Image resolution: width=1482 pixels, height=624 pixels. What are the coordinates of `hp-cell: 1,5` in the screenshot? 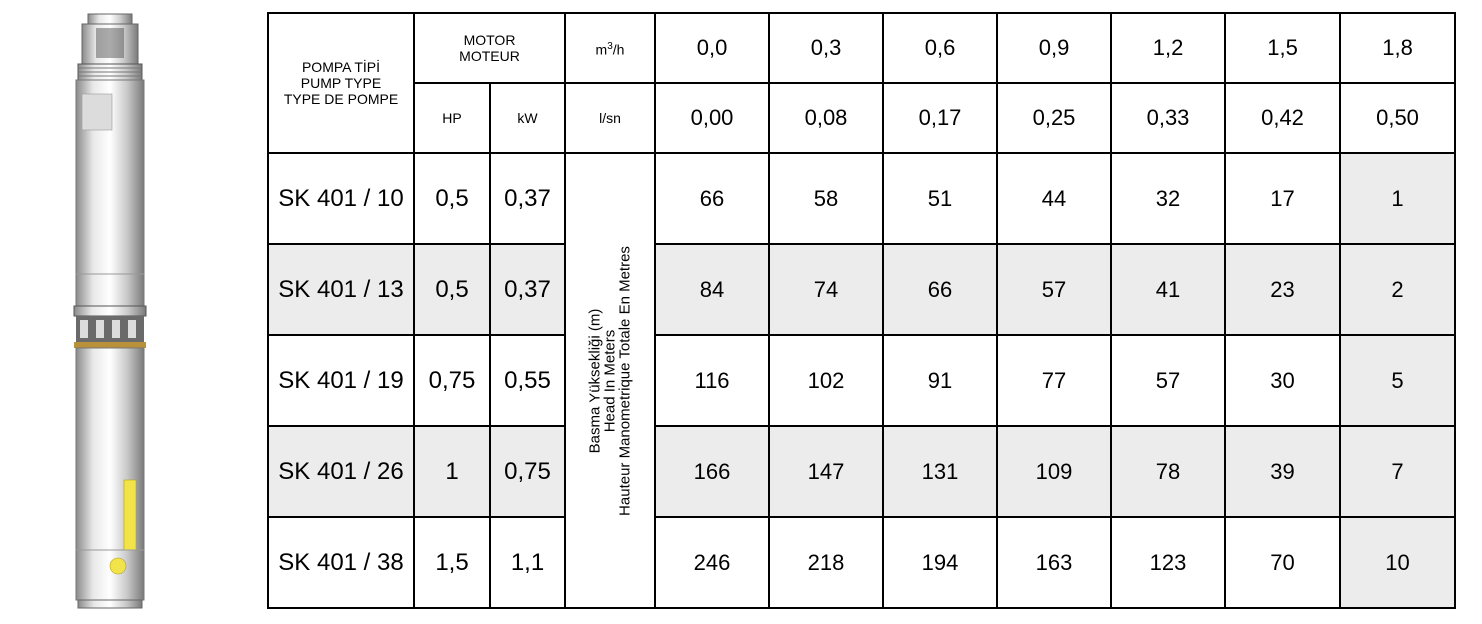 It's located at (452, 562).